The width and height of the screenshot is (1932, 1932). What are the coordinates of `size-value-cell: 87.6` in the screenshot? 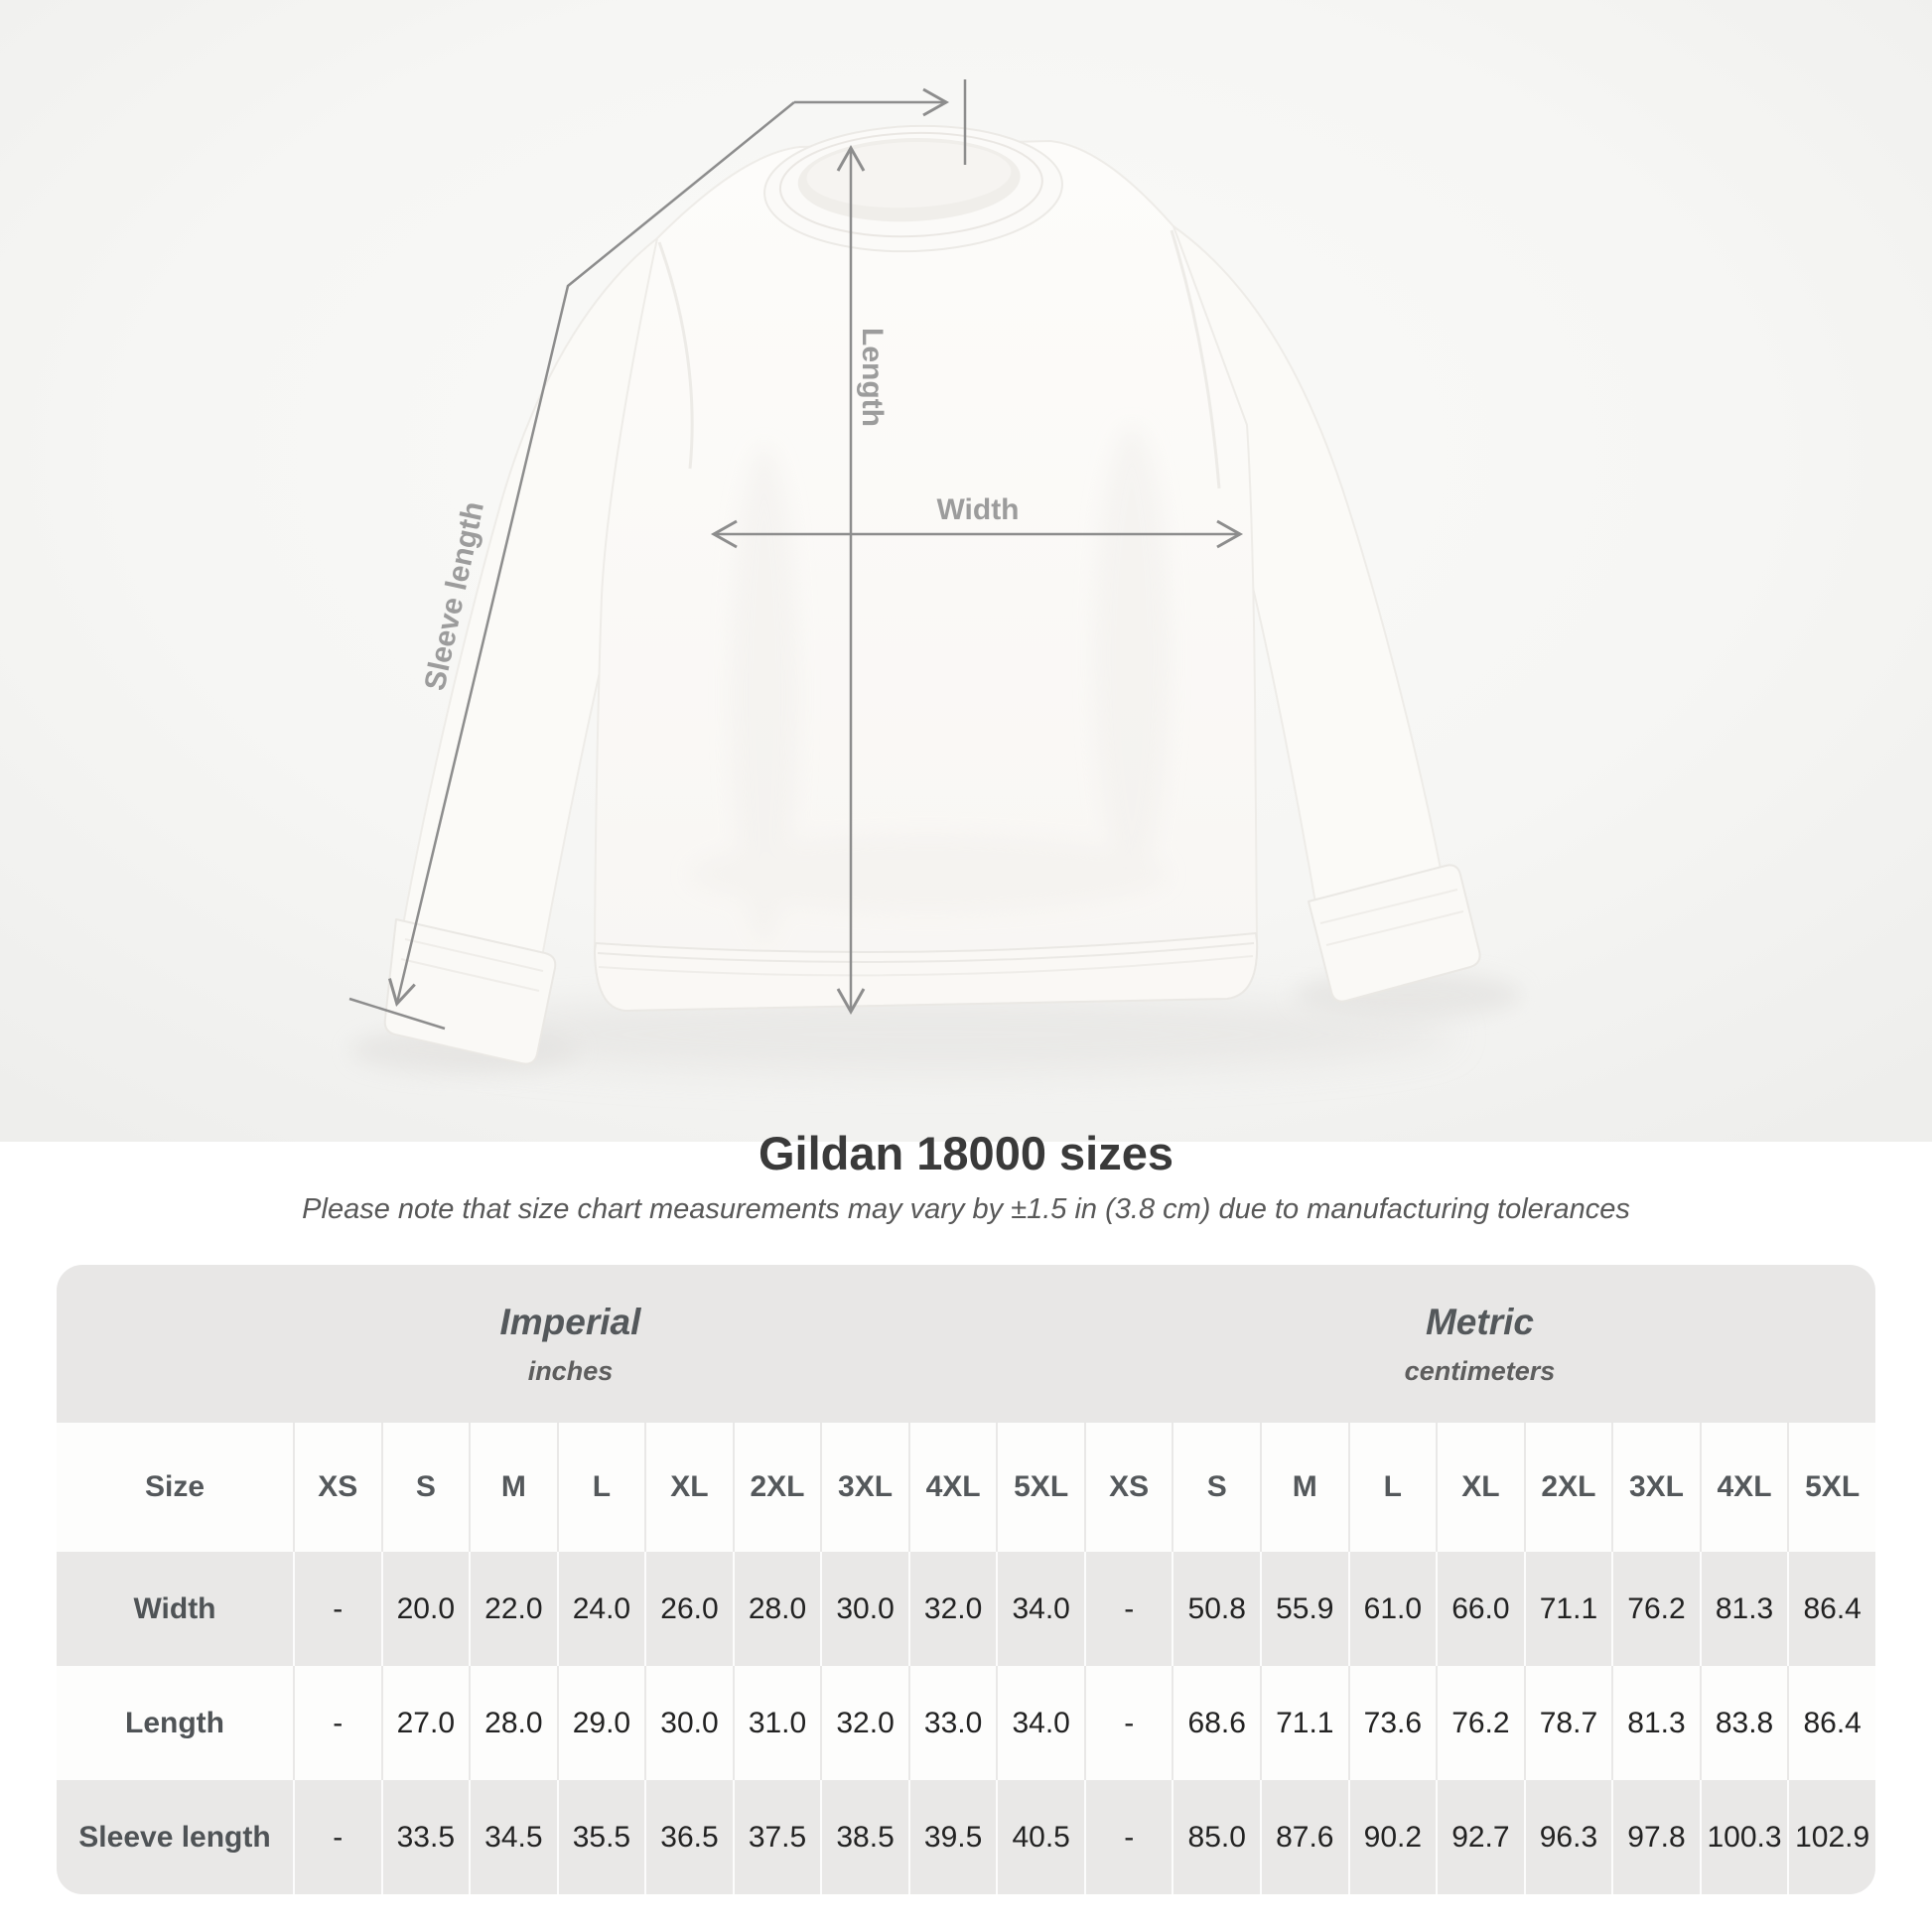 It's located at (1304, 1837).